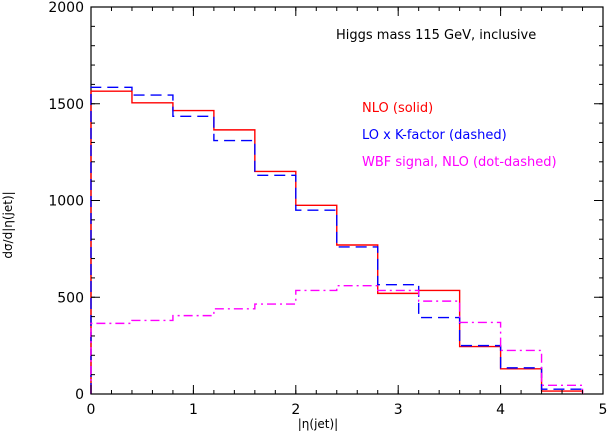 The image size is (610, 436). What do you see at coordinates (66, 8) in the screenshot?
I see `y-tick-label: 2000` at bounding box center [66, 8].